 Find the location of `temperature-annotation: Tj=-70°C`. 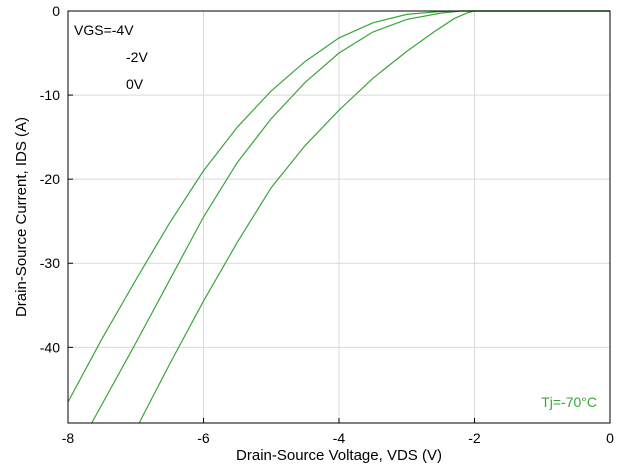

temperature-annotation: Tj=-70°C is located at coordinates (569, 402).